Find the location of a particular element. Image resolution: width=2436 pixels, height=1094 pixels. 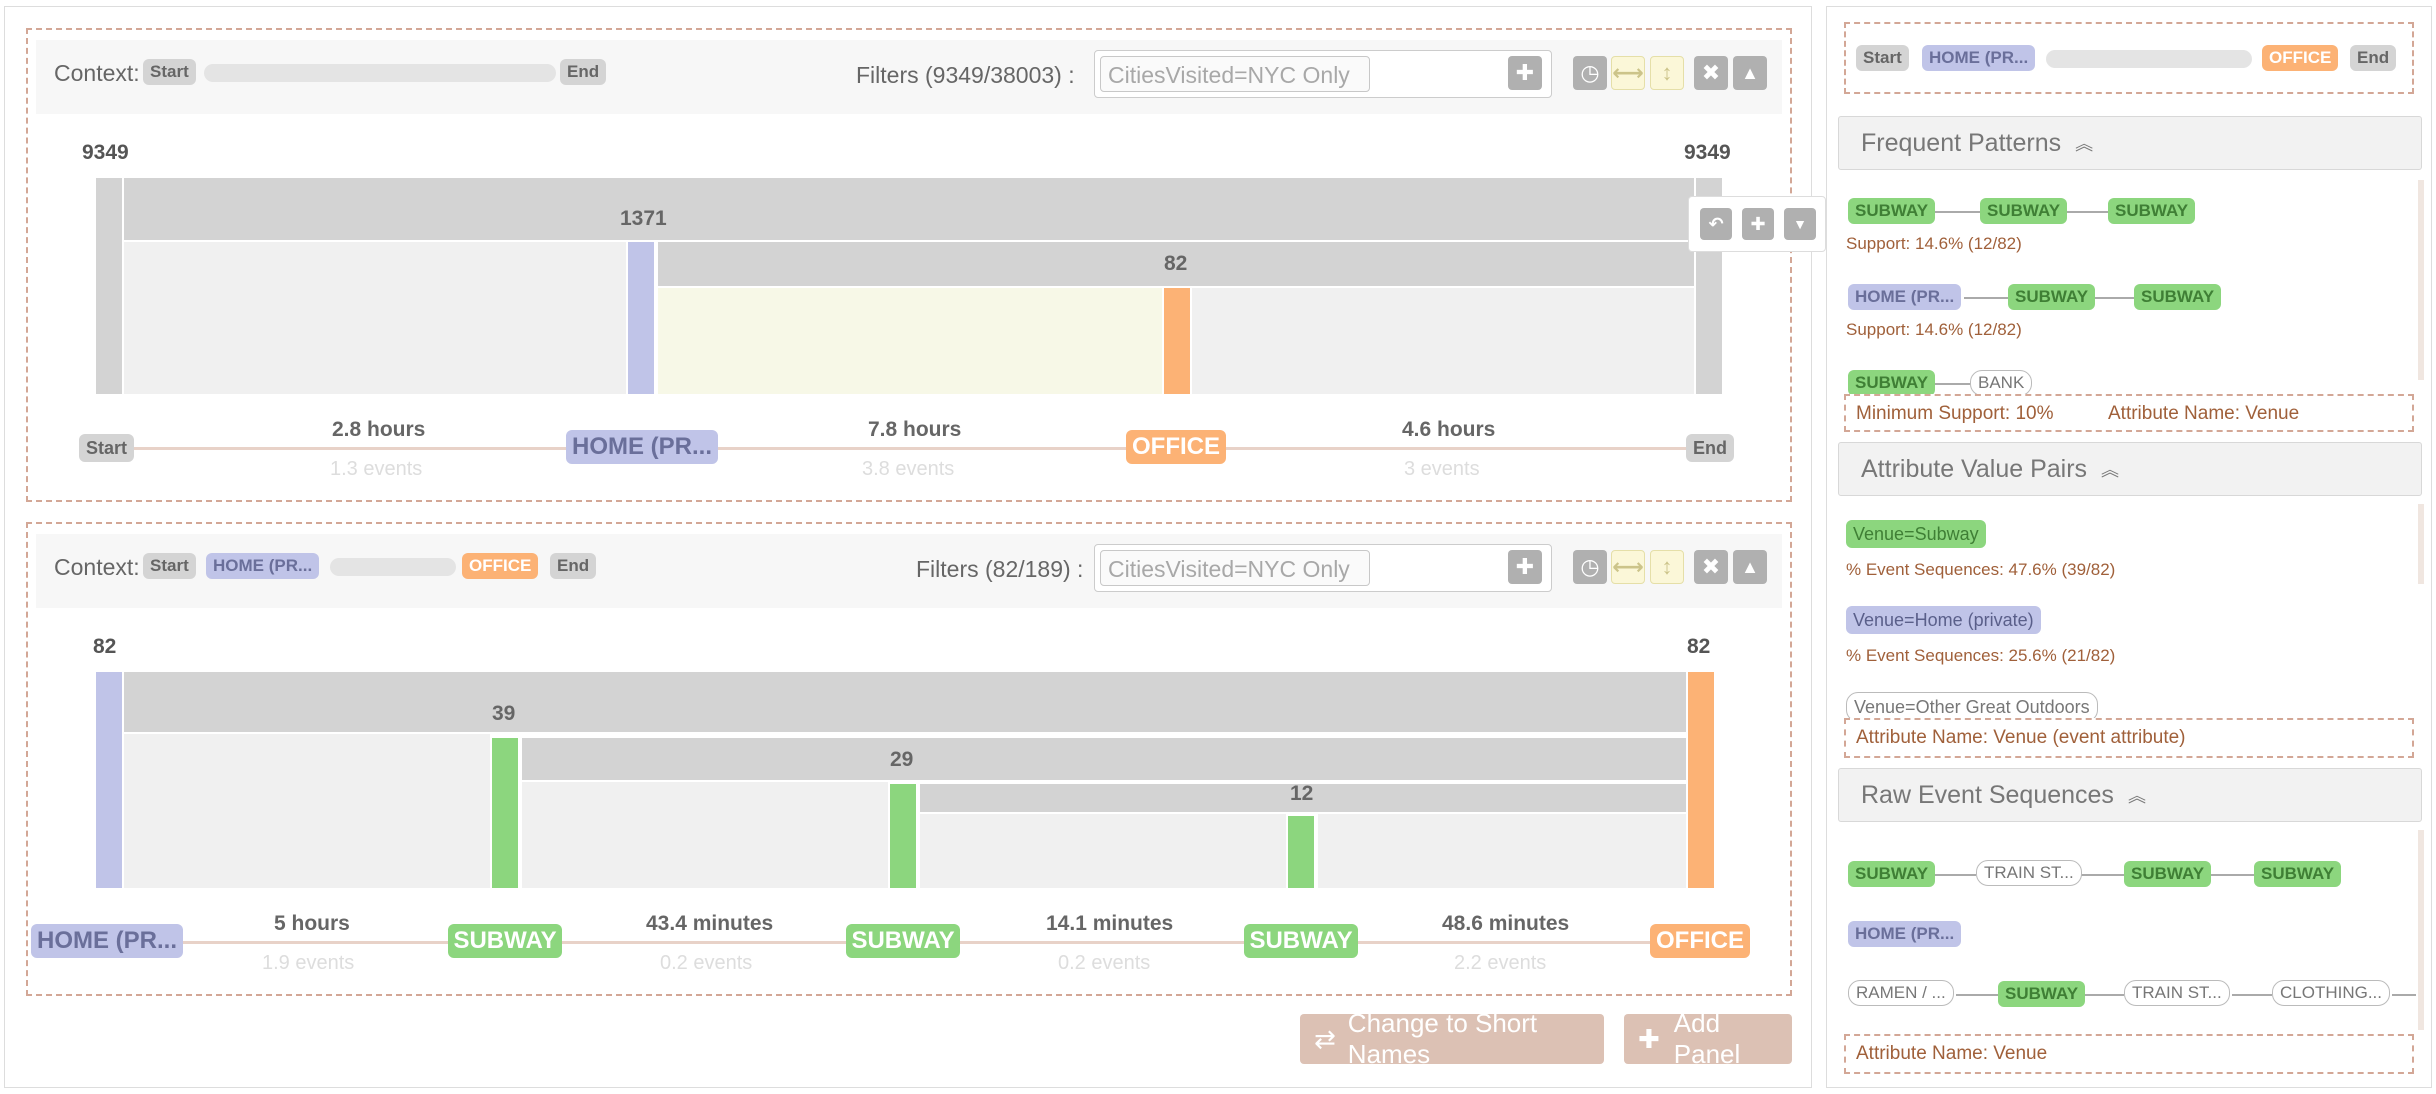

raw-3-item-2: SUBWAY is located at coordinates (2042, 994).